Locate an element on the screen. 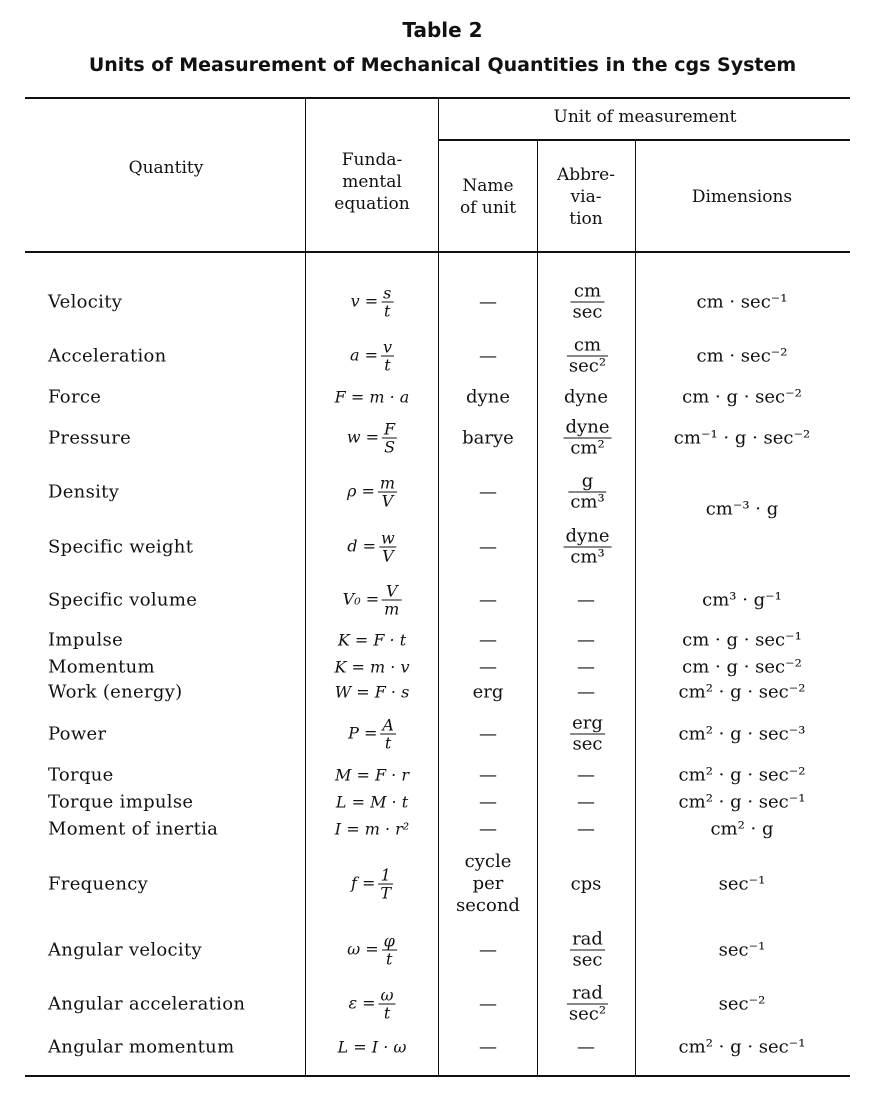 This screenshot has width=885, height=1101. equation-numerator: 1 is located at coordinates (385, 875).